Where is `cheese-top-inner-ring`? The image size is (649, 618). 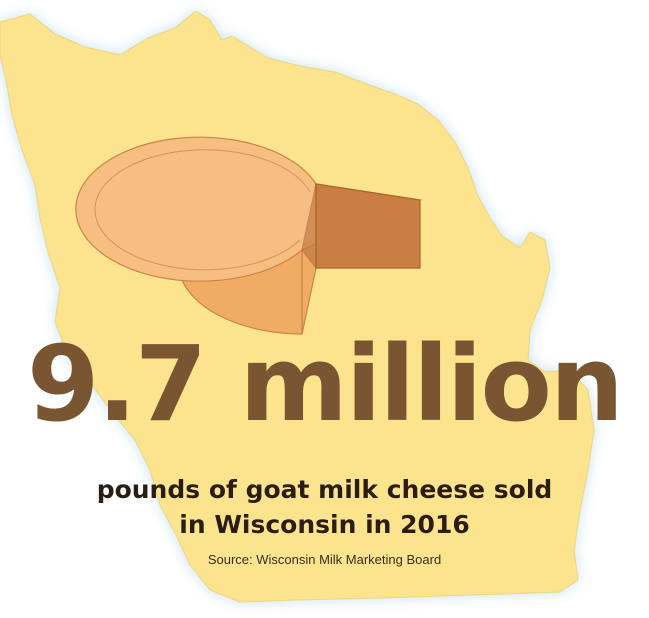 cheese-top-inner-ring is located at coordinates (202, 210).